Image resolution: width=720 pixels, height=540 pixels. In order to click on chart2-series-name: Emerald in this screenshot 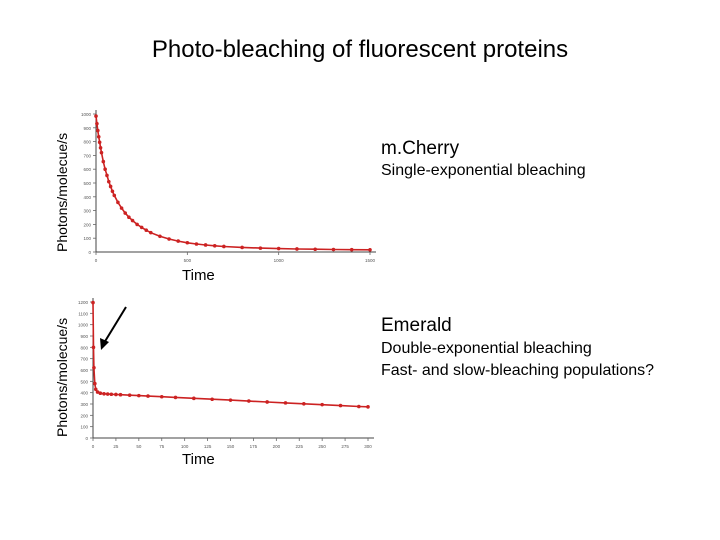, I will do `click(416, 325)`.